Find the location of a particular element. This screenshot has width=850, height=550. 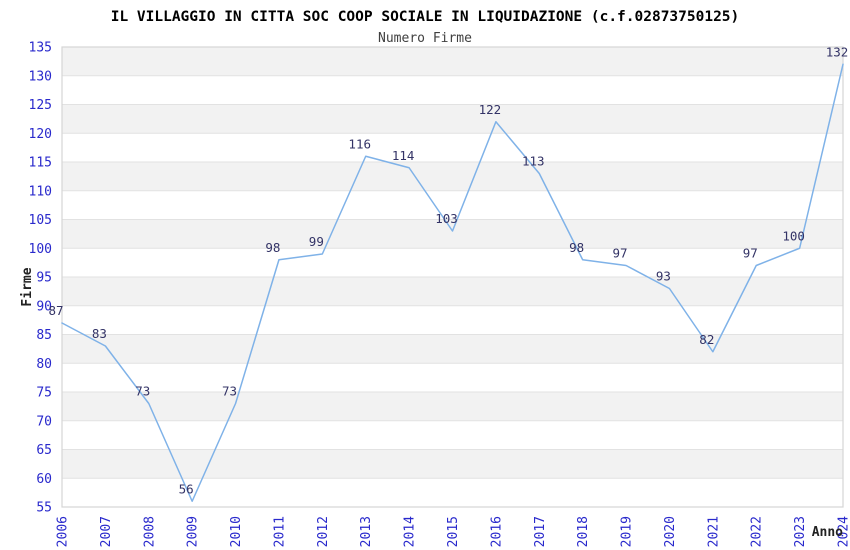

x-tick-label: 2007 is located at coordinates (106, 531).